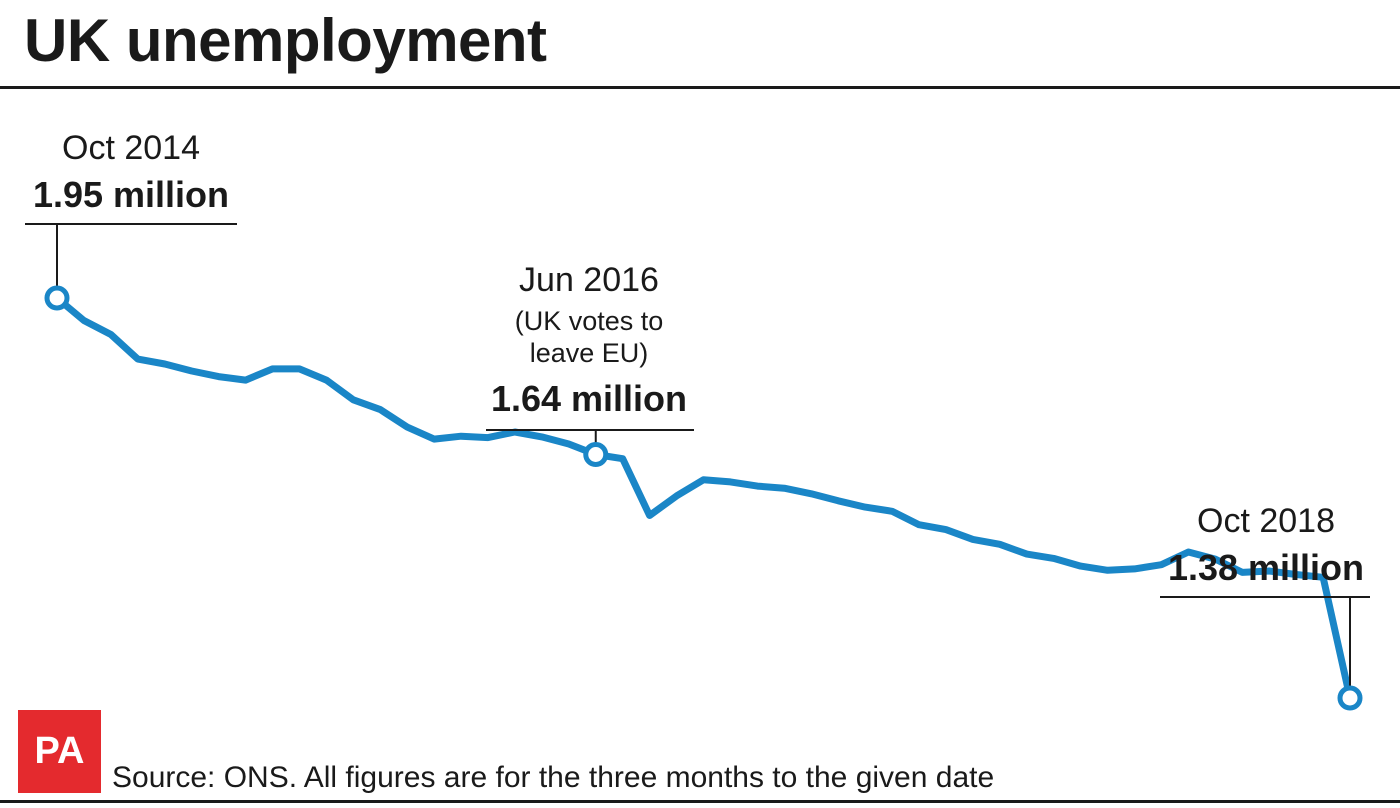 The image size is (1400, 808). Describe the element at coordinates (131, 194) in the screenshot. I see `annotation-oct-2014-value: 1.95 million` at that location.